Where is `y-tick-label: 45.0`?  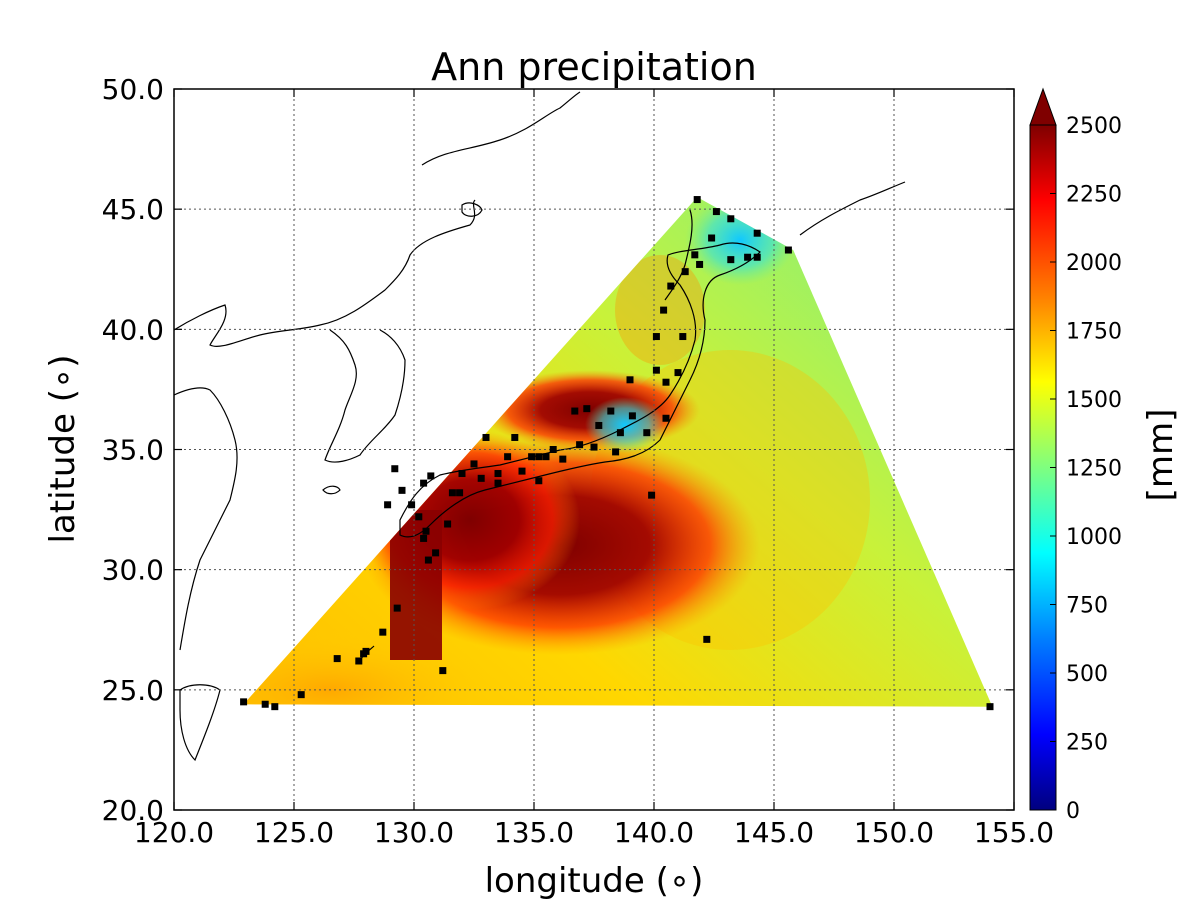 y-tick-label: 45.0 is located at coordinates (133, 209).